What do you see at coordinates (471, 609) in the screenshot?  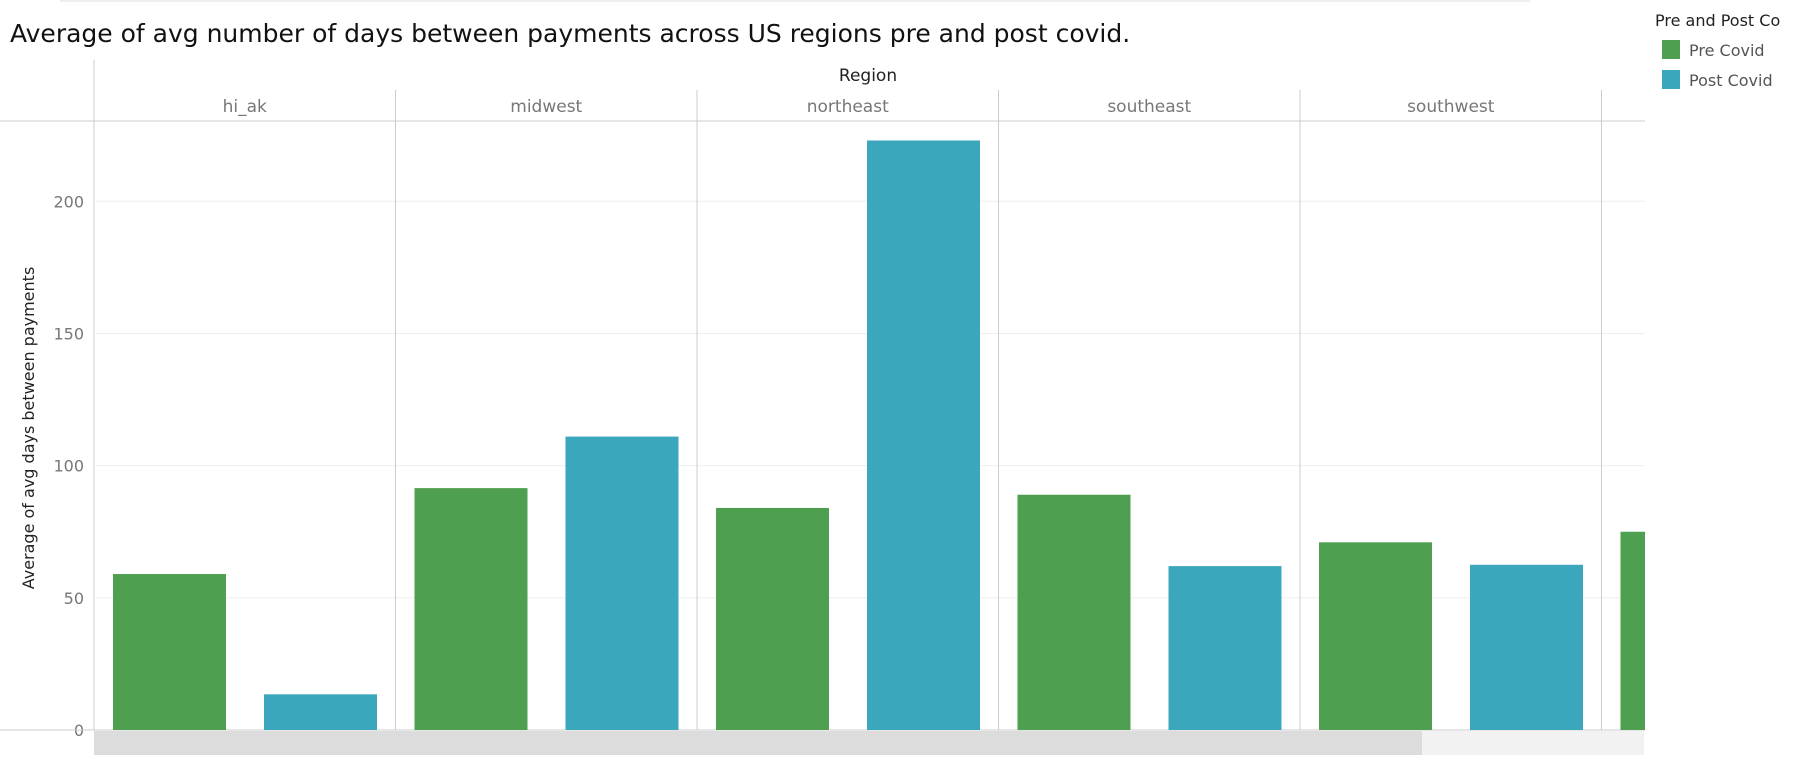 I see `bar-midwest-pre-covid` at bounding box center [471, 609].